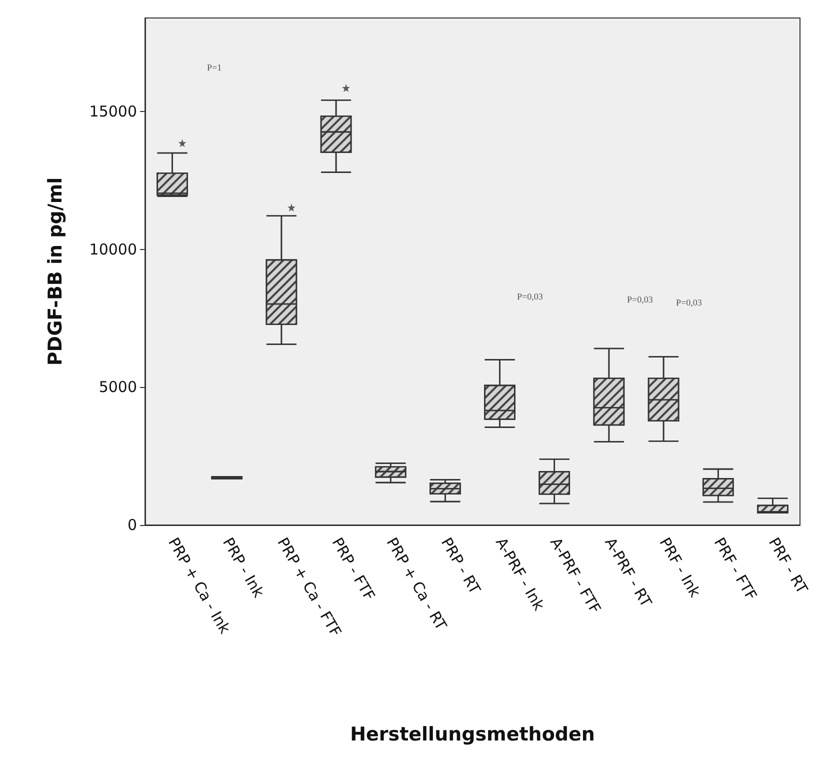 The height and width of the screenshot is (766, 830). I want to click on annotation: P=1, so click(214, 67).